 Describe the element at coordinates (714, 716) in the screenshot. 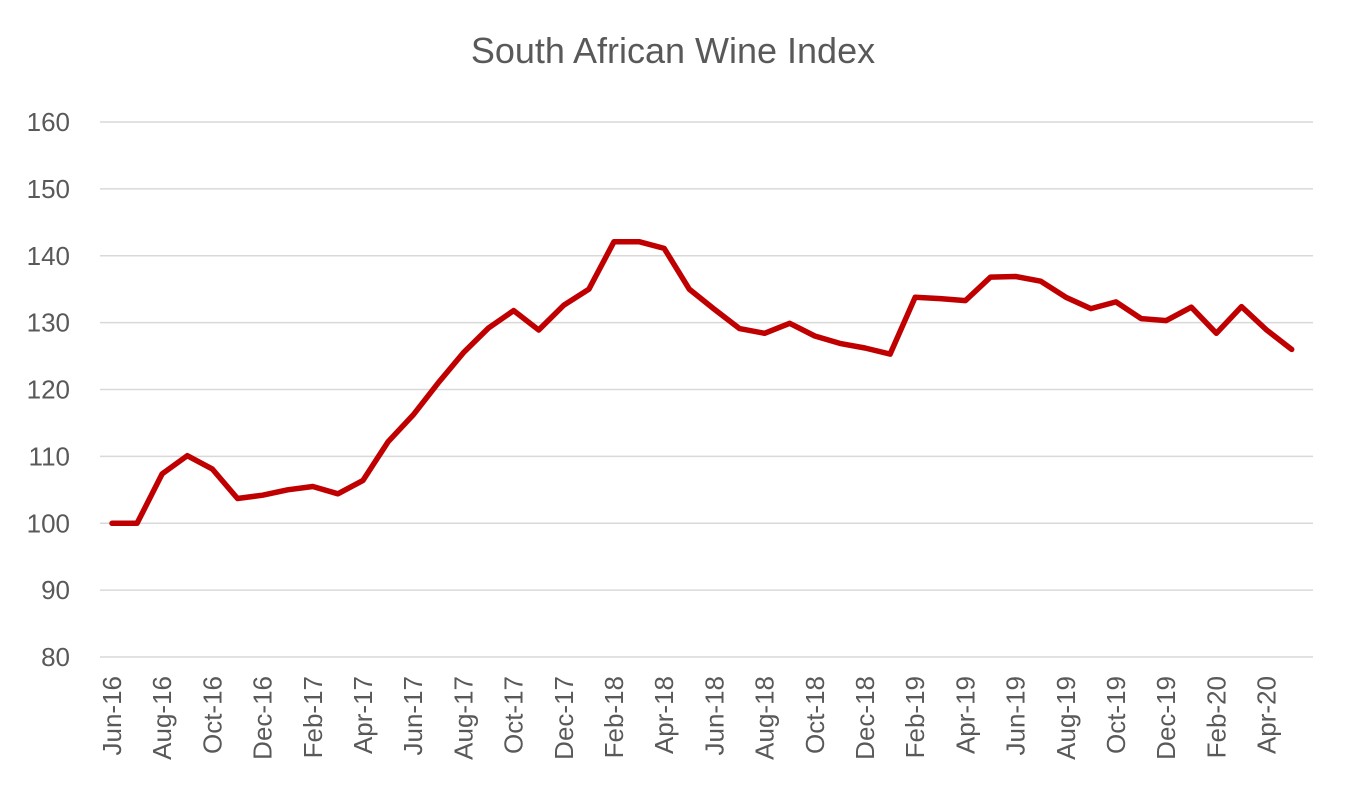

I see `x-tick-label: Jun-18` at that location.